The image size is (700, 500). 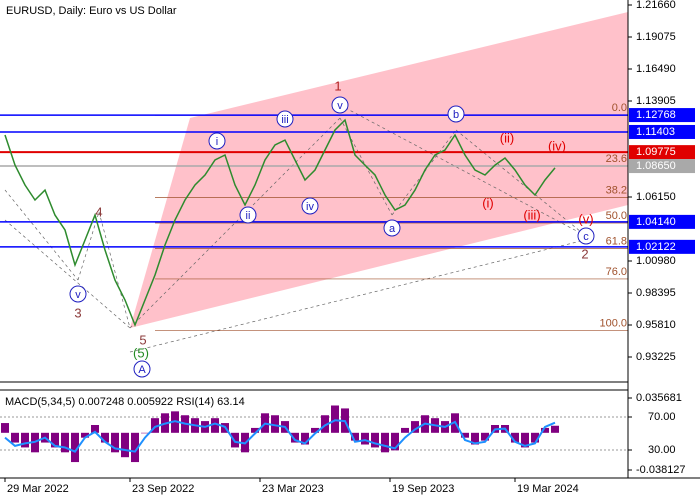 I want to click on wave-label: 5, so click(x=142, y=339).